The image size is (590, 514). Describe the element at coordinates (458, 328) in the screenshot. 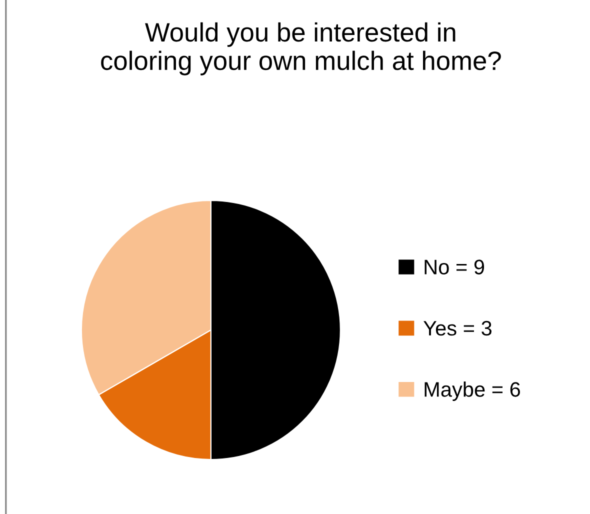

I see `legend-label: Yes = 3` at that location.